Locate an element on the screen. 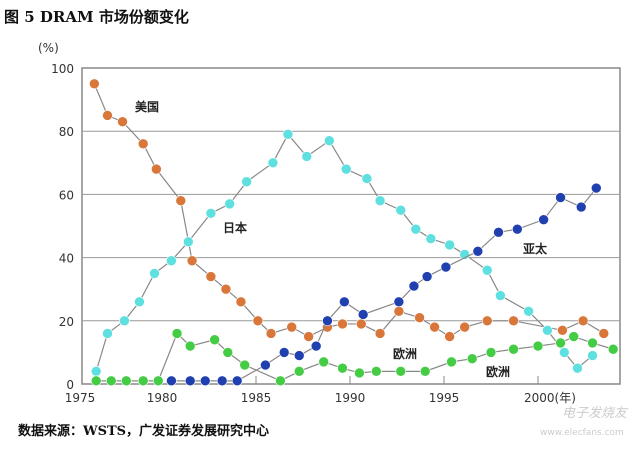  annotation-europe-2: 欧洲 is located at coordinates (498, 371).